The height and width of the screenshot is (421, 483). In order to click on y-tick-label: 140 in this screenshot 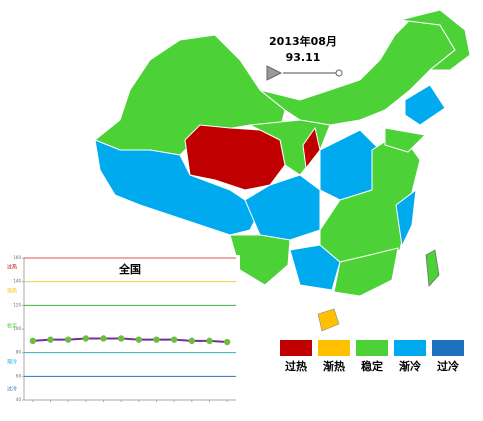, I will do `click(17, 281)`.